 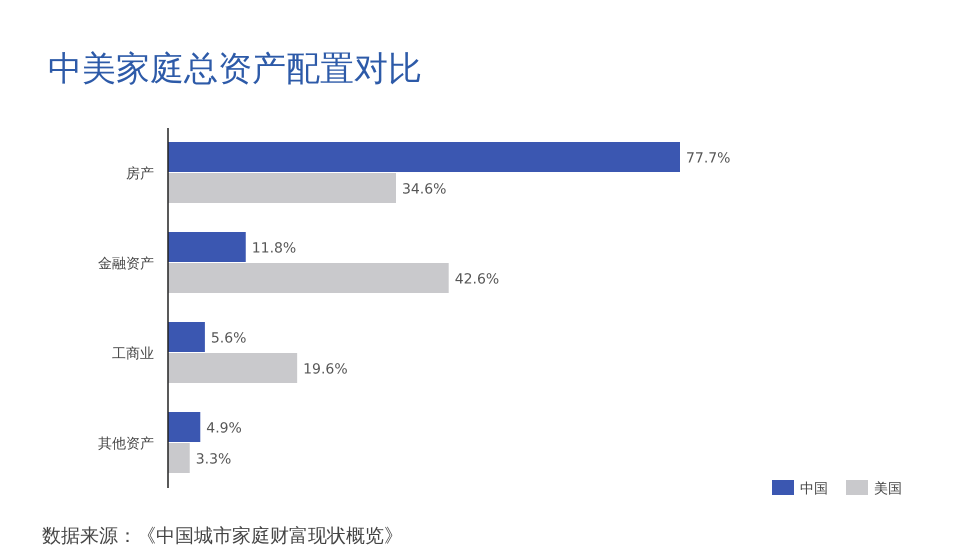 What do you see at coordinates (424, 190) in the screenshot?
I see `data-label: 34.6%` at bounding box center [424, 190].